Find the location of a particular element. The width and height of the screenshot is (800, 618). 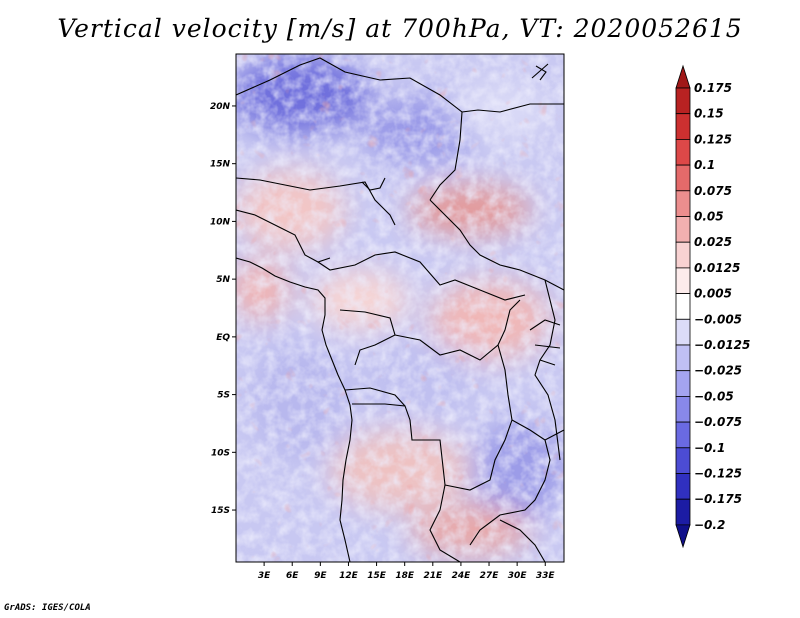

longitude-labels: 3E 6E 9E 12E 15E 18E 21E 24E 27E 30E 33E is located at coordinates (407, 571).